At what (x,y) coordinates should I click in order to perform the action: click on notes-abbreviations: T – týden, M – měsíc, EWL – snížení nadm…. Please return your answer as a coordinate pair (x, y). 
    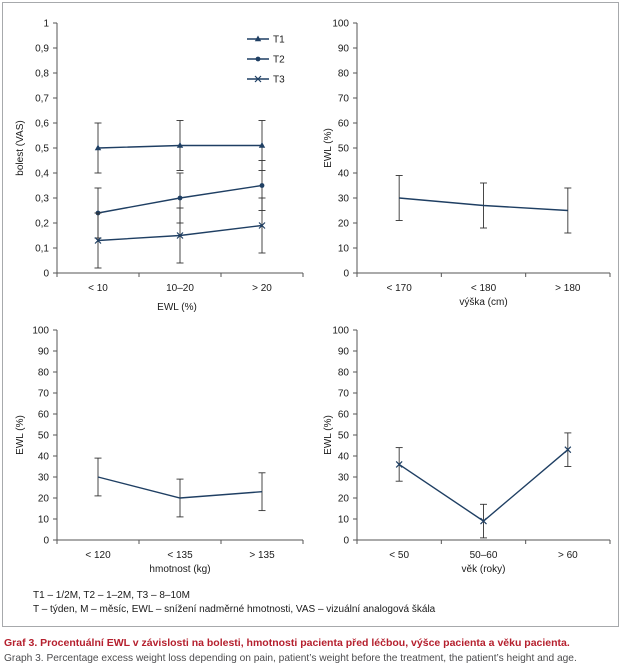
    Looking at the image, I should click on (234, 609).